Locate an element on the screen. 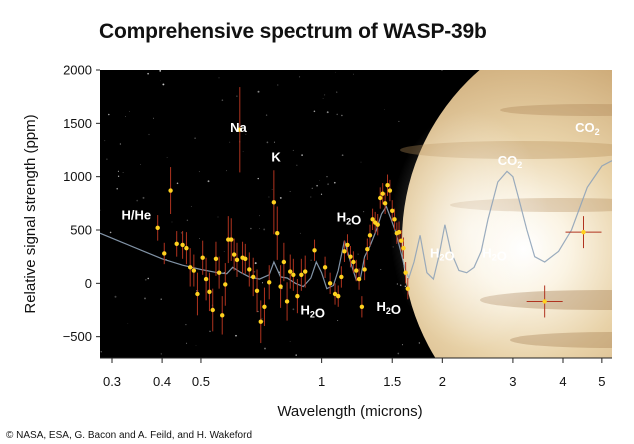 The image size is (634, 444). spectral-feature-label: H/He is located at coordinates (137, 214).